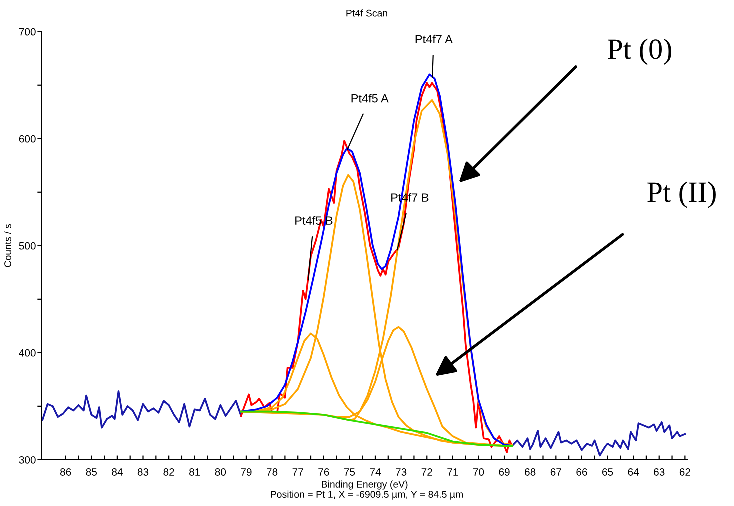 Image resolution: width=734 pixels, height=506 pixels. What do you see at coordinates (27, 246) in the screenshot?
I see `y-tick-label: 500` at bounding box center [27, 246].